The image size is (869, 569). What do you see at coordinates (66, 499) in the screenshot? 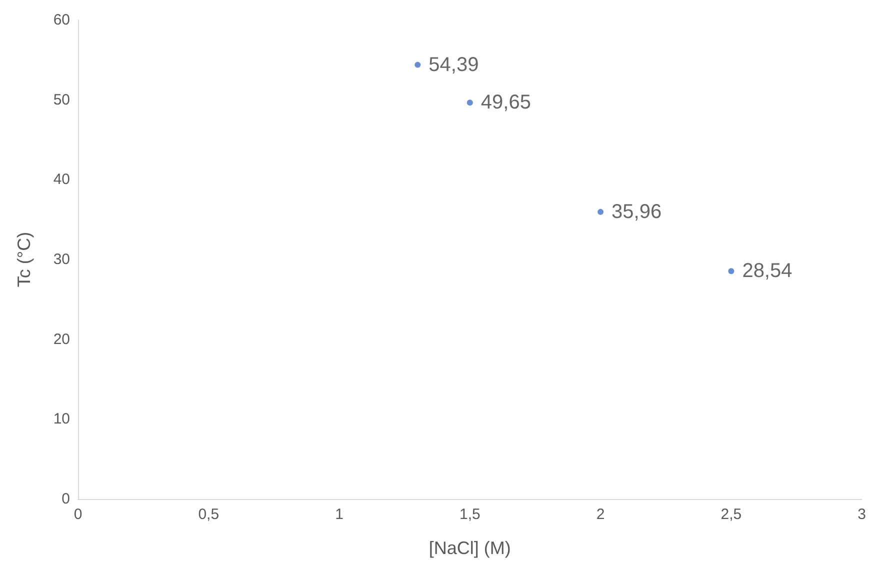
I see `y-tick-label: 0` at bounding box center [66, 499].